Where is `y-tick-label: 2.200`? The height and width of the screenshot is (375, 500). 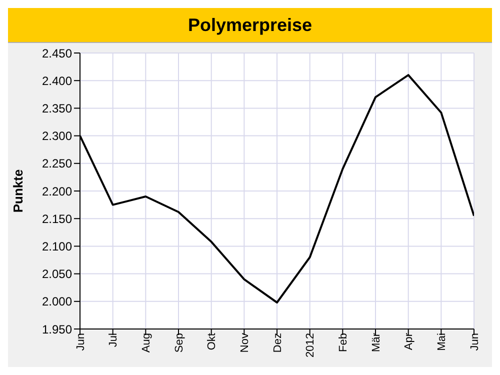 y-tick-label: 2.200 is located at coordinates (57, 191).